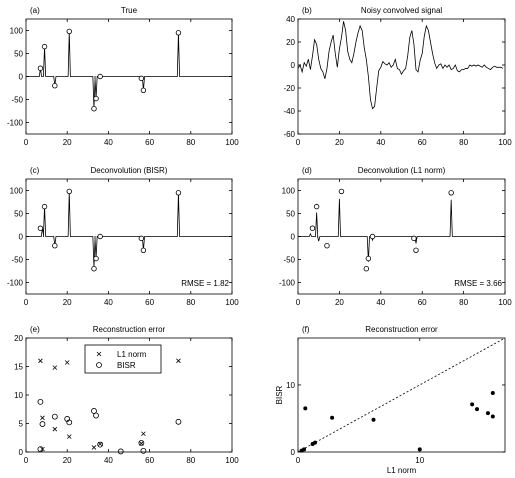 This screenshot has height=478, width=515. I want to click on panel-title: Noisy convolved signal, so click(402, 10).